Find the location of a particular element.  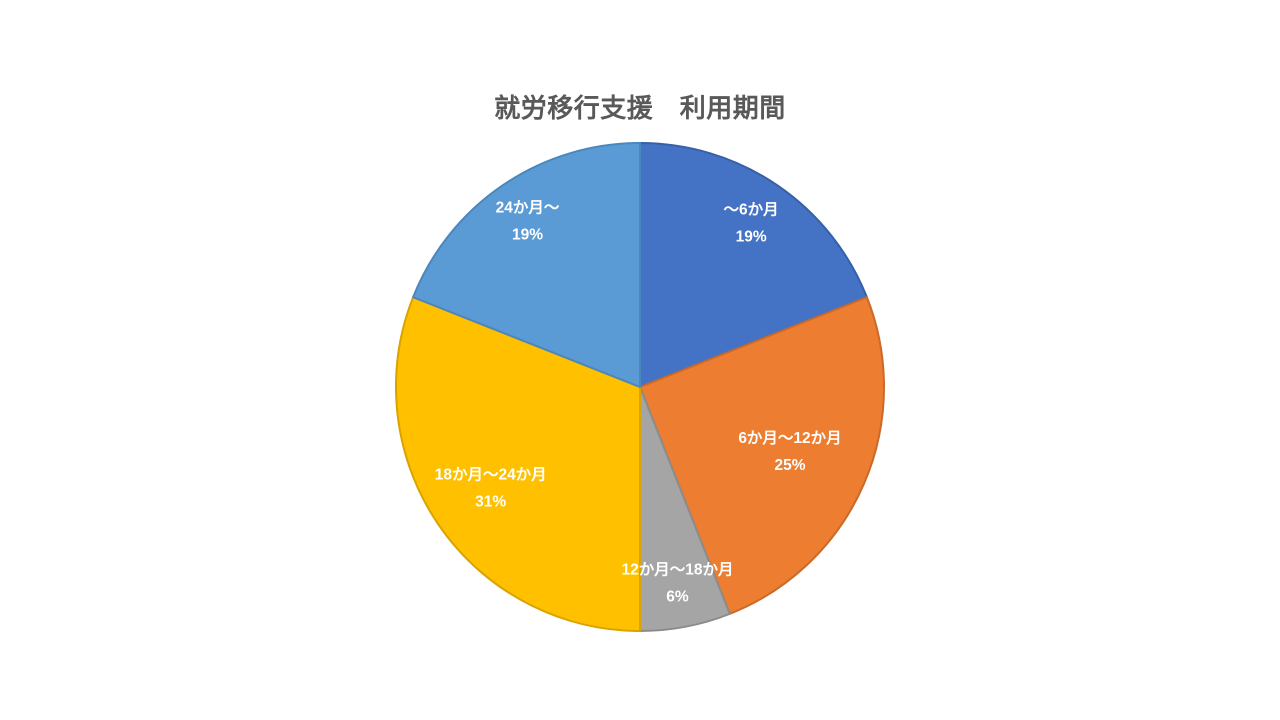

pie-slice-label-2: 12か月～18か月 is located at coordinates (678, 570).